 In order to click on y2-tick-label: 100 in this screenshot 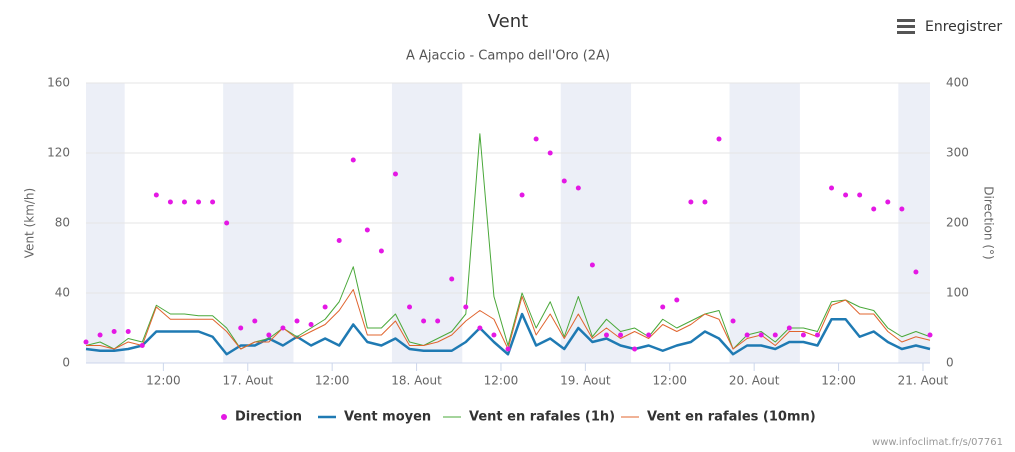, I will do `click(957, 293)`.